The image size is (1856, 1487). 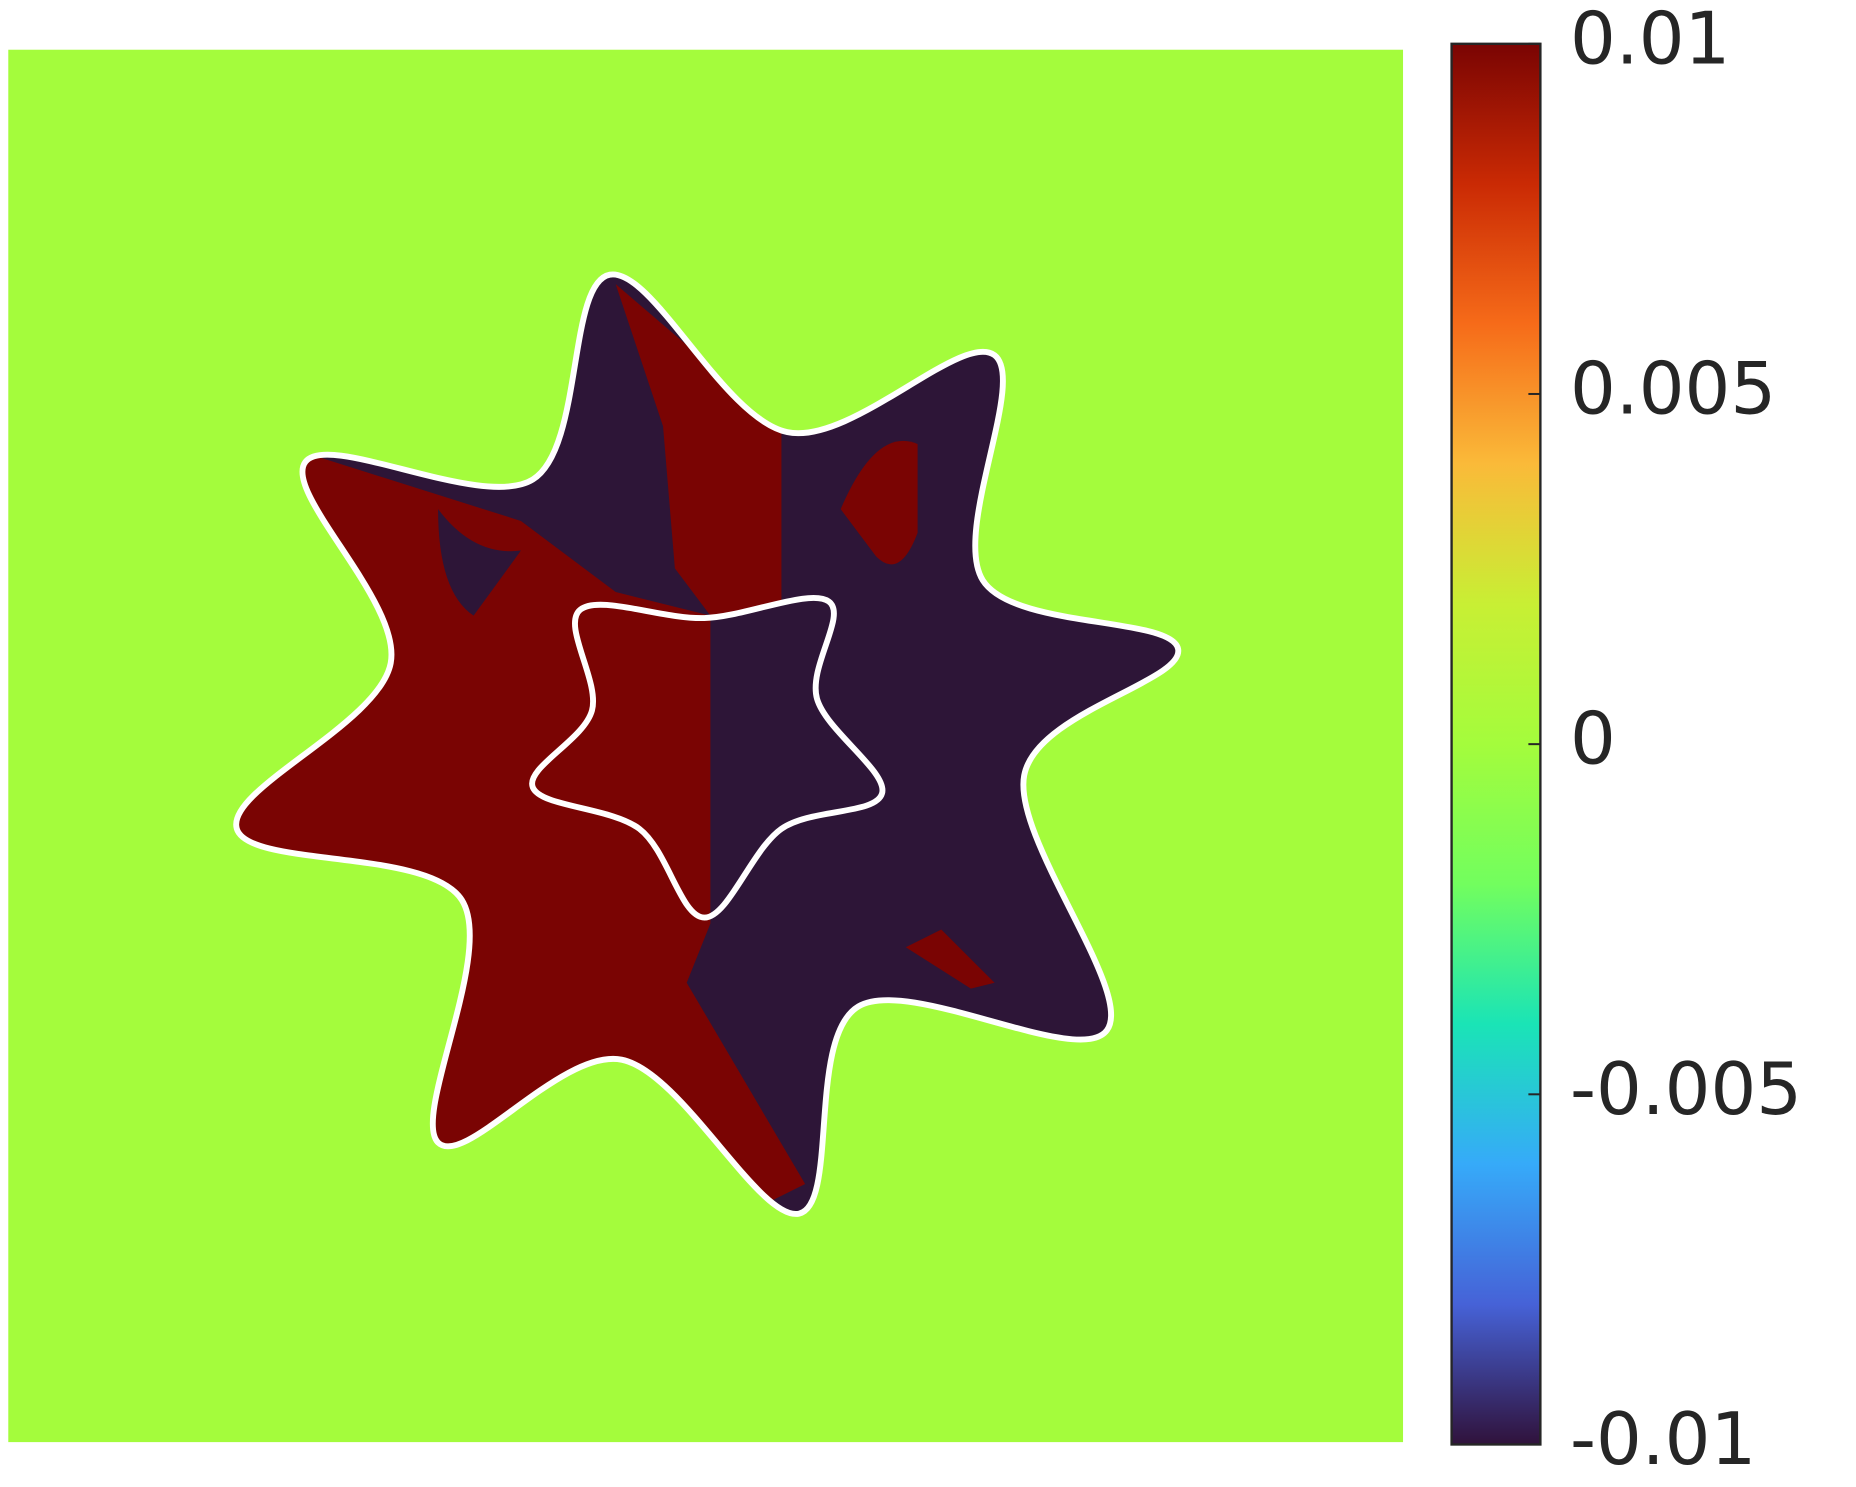 I want to click on colorbar-tick-label: 0.01, so click(x=1650, y=40).